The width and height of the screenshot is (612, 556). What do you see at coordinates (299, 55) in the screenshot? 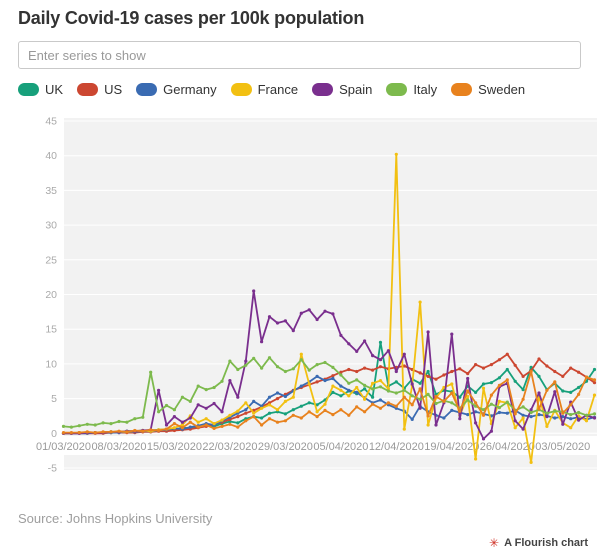
I see `series-filter-input` at bounding box center [299, 55].